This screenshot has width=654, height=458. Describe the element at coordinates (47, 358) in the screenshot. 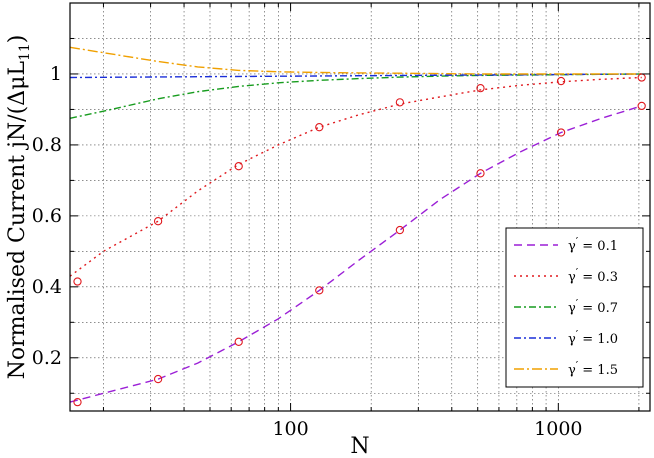

I see `y-tick-label: 0.2` at that location.